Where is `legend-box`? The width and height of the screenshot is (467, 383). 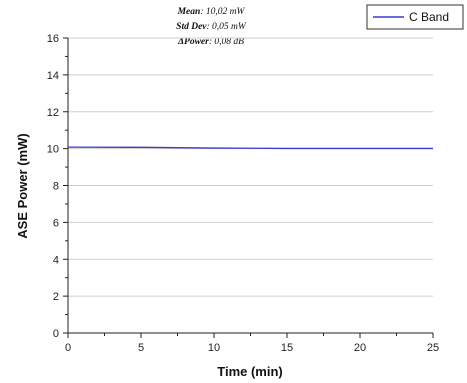 legend-box is located at coordinates (415, 17).